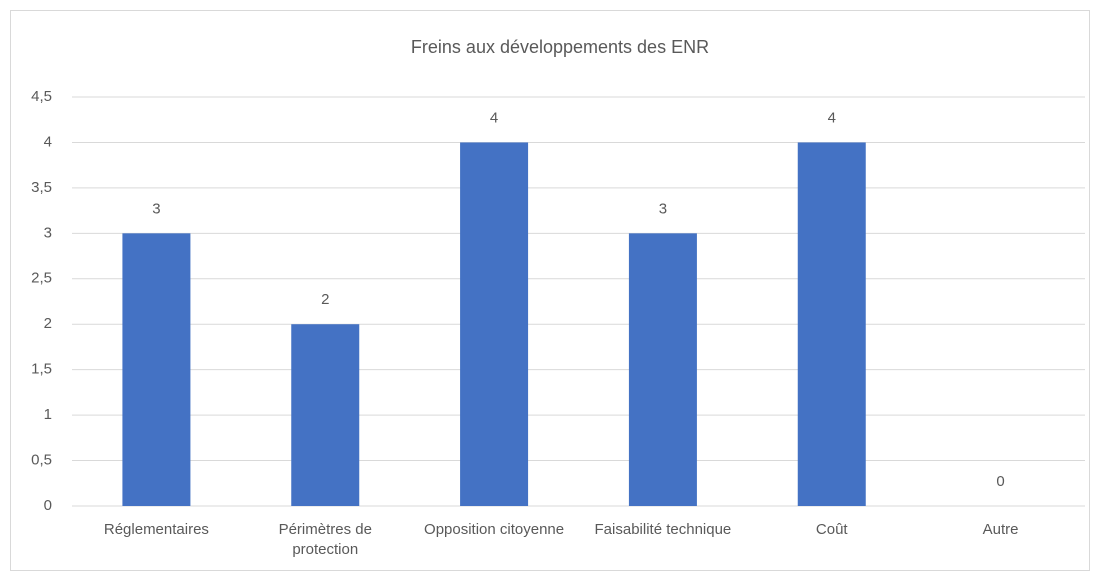 This screenshot has width=1100, height=581. Describe the element at coordinates (494, 529) in the screenshot. I see `x-tick-label: Opposition citoyenne` at that location.